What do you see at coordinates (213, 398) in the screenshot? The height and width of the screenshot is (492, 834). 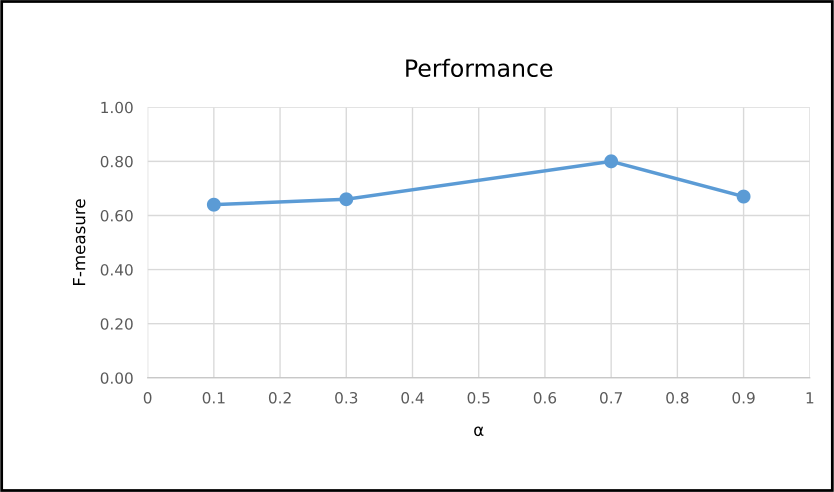 I see `x-tick-label: 0.1` at bounding box center [213, 398].